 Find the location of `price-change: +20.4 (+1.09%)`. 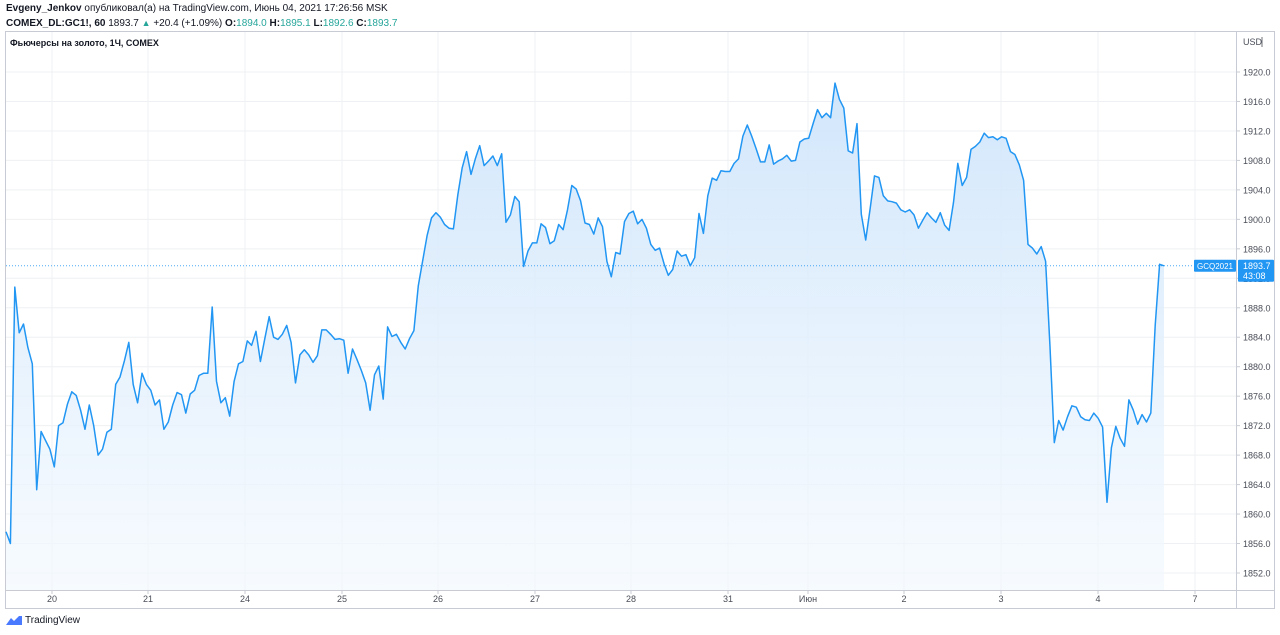

price-change: +20.4 (+1.09%) is located at coordinates (188, 23).